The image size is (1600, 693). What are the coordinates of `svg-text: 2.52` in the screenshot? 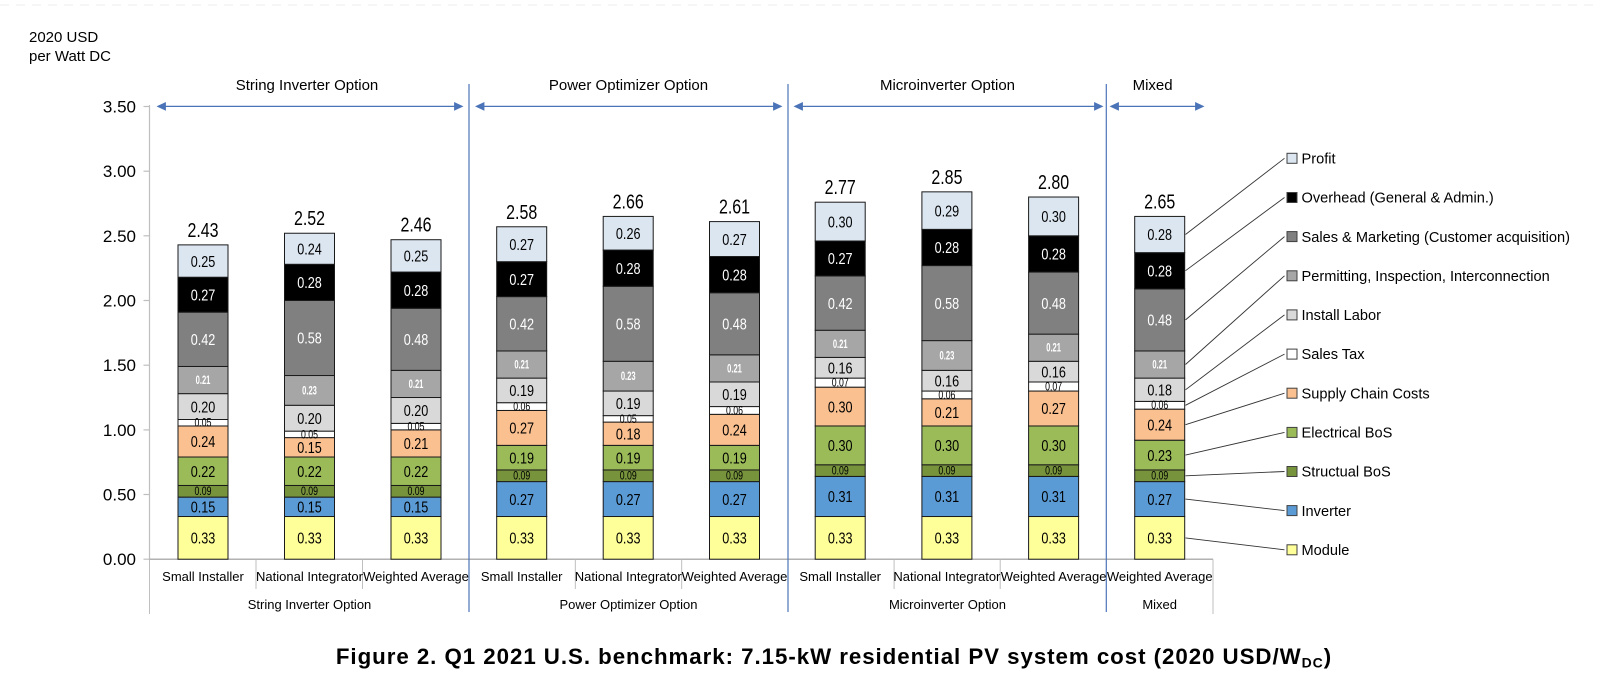 It's located at (309, 217).